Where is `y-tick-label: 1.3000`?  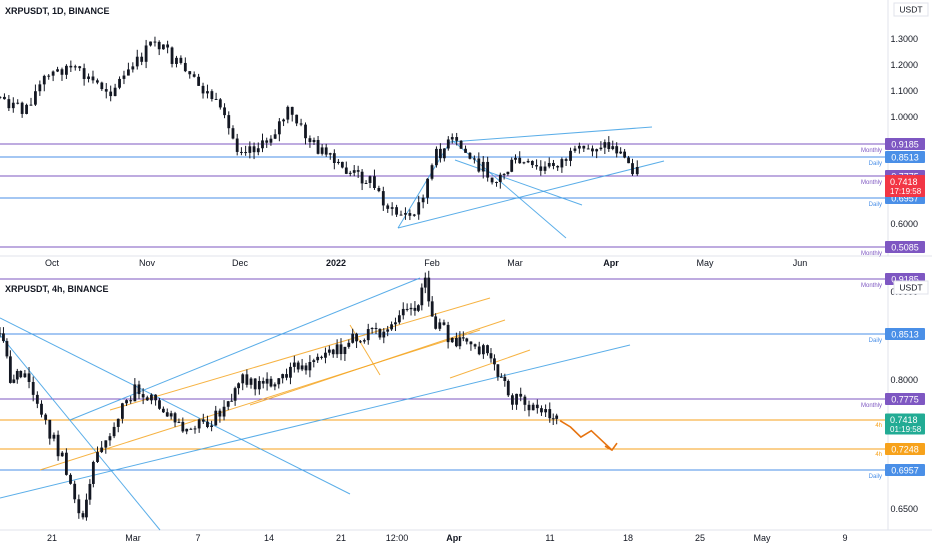 y-tick-label: 1.3000 is located at coordinates (904, 39).